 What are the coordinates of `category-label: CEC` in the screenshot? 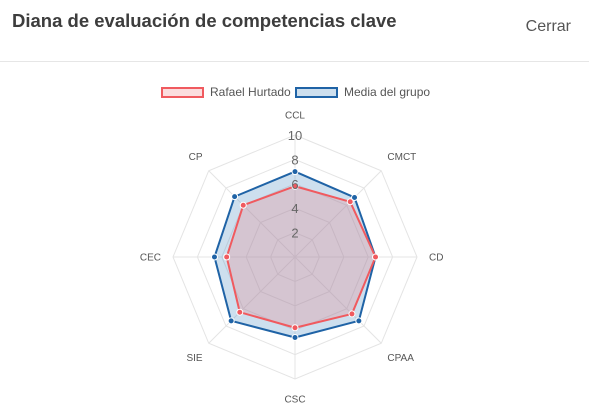 It's located at (150, 258).